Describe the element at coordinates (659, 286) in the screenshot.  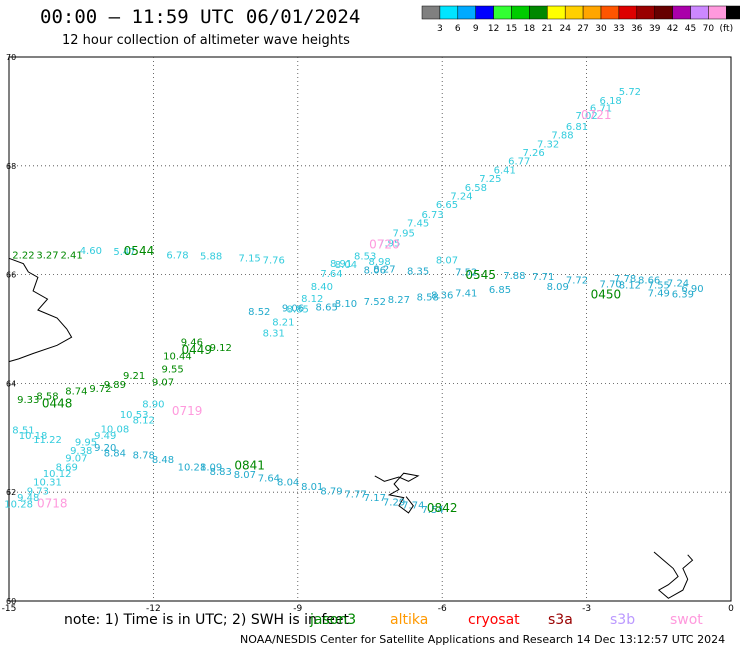
I see `swh-value: 7.55` at that location.